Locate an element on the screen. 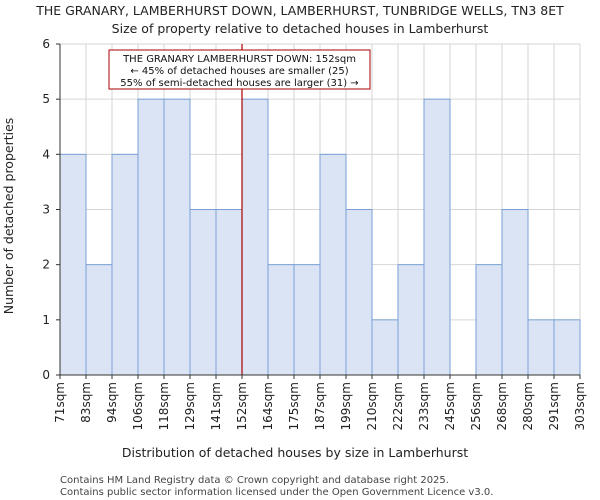 Image resolution: width=600 pixels, height=500 pixels. x-tick-label-303sqm: 303sqm is located at coordinates (580, 406).